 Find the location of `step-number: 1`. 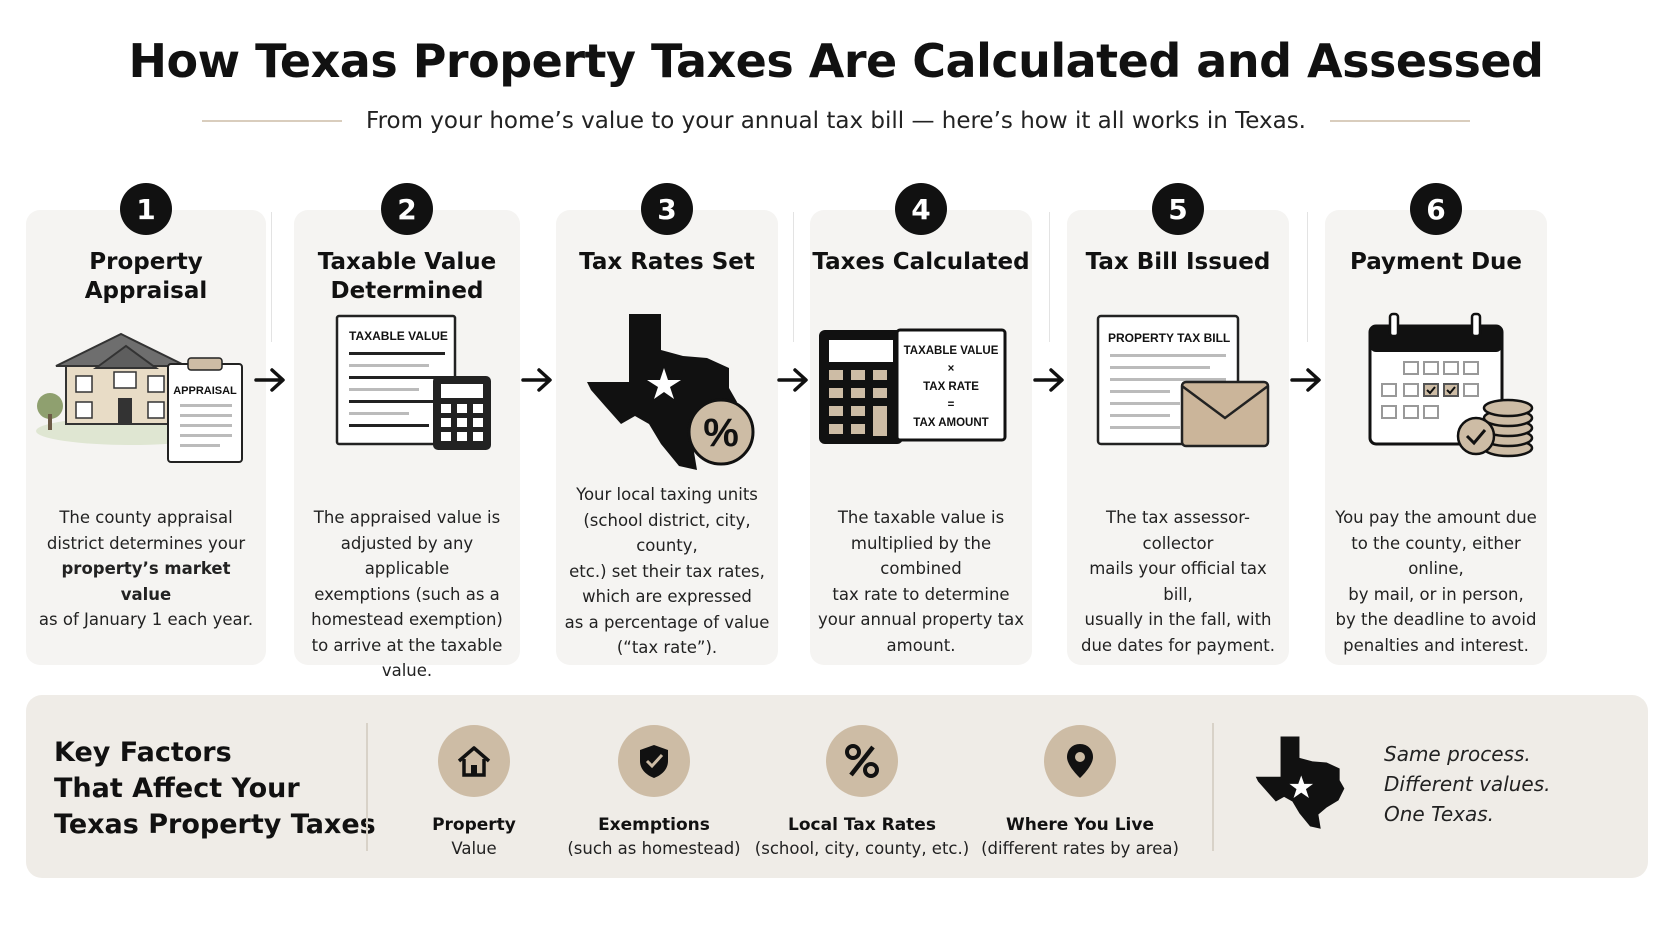

step-number: 1 is located at coordinates (146, 209).